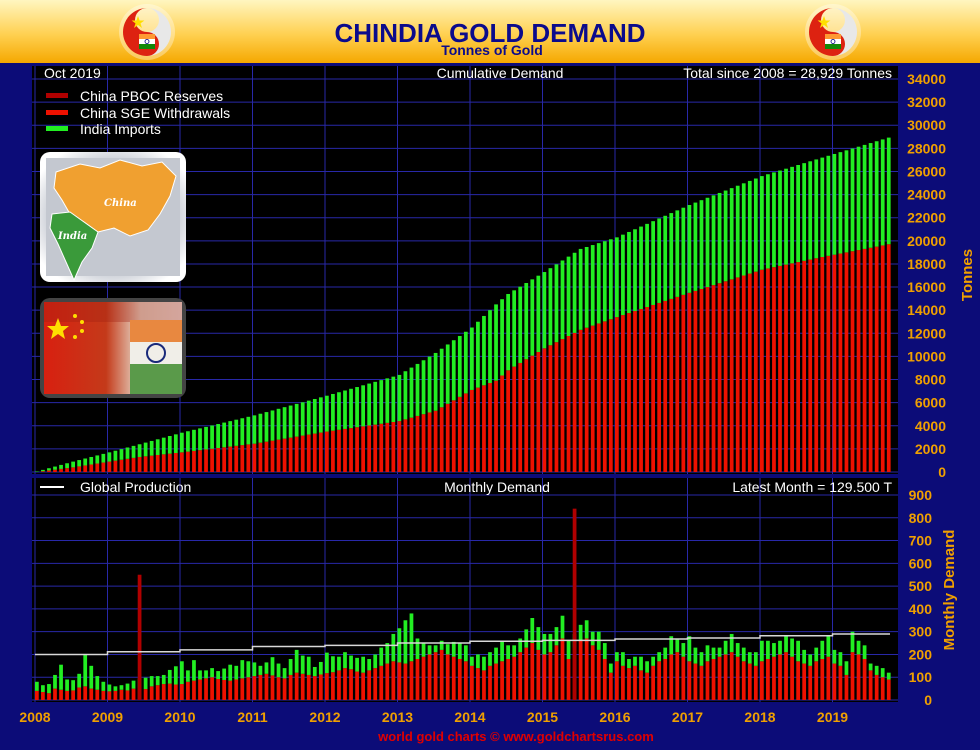  I want to click on y-tick-label: 34000, so click(926, 79).